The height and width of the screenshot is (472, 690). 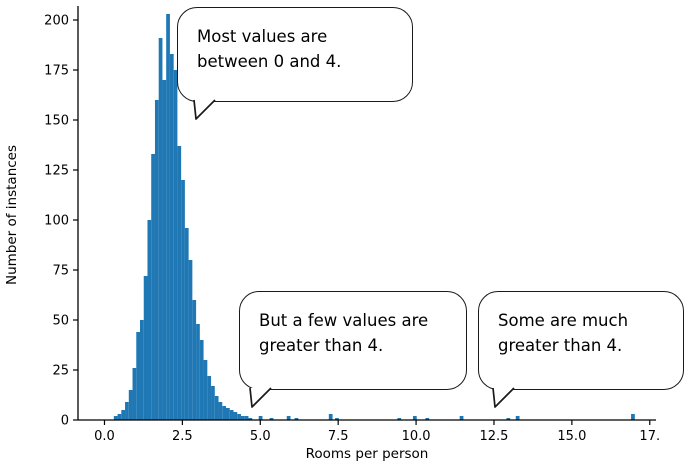 I want to click on annotation-callout-few-values: But a few values are greater than 4., so click(x=353, y=349).